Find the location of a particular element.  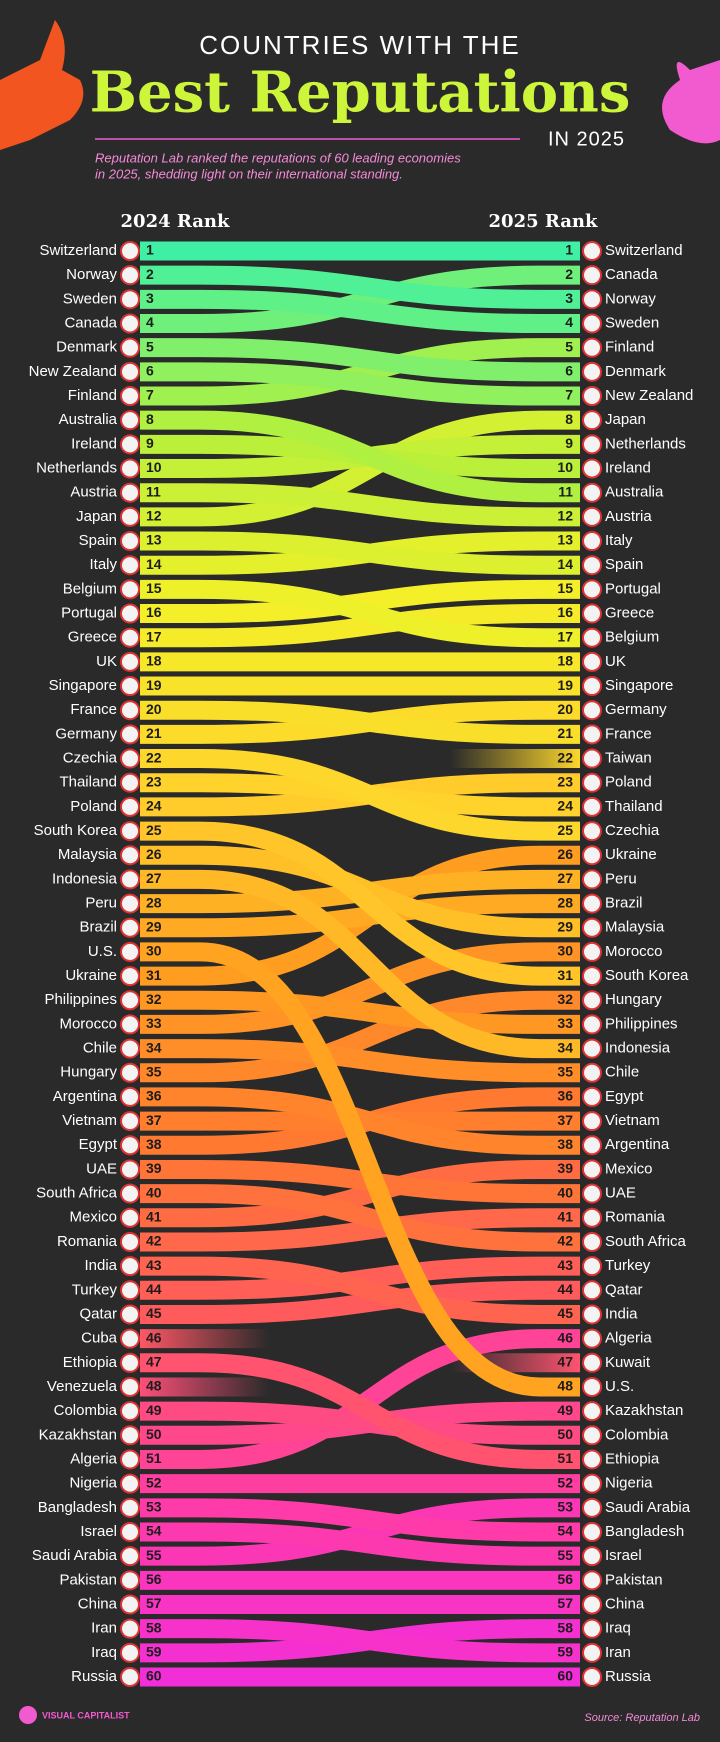

country-label: Philippines is located at coordinates (641, 1023).